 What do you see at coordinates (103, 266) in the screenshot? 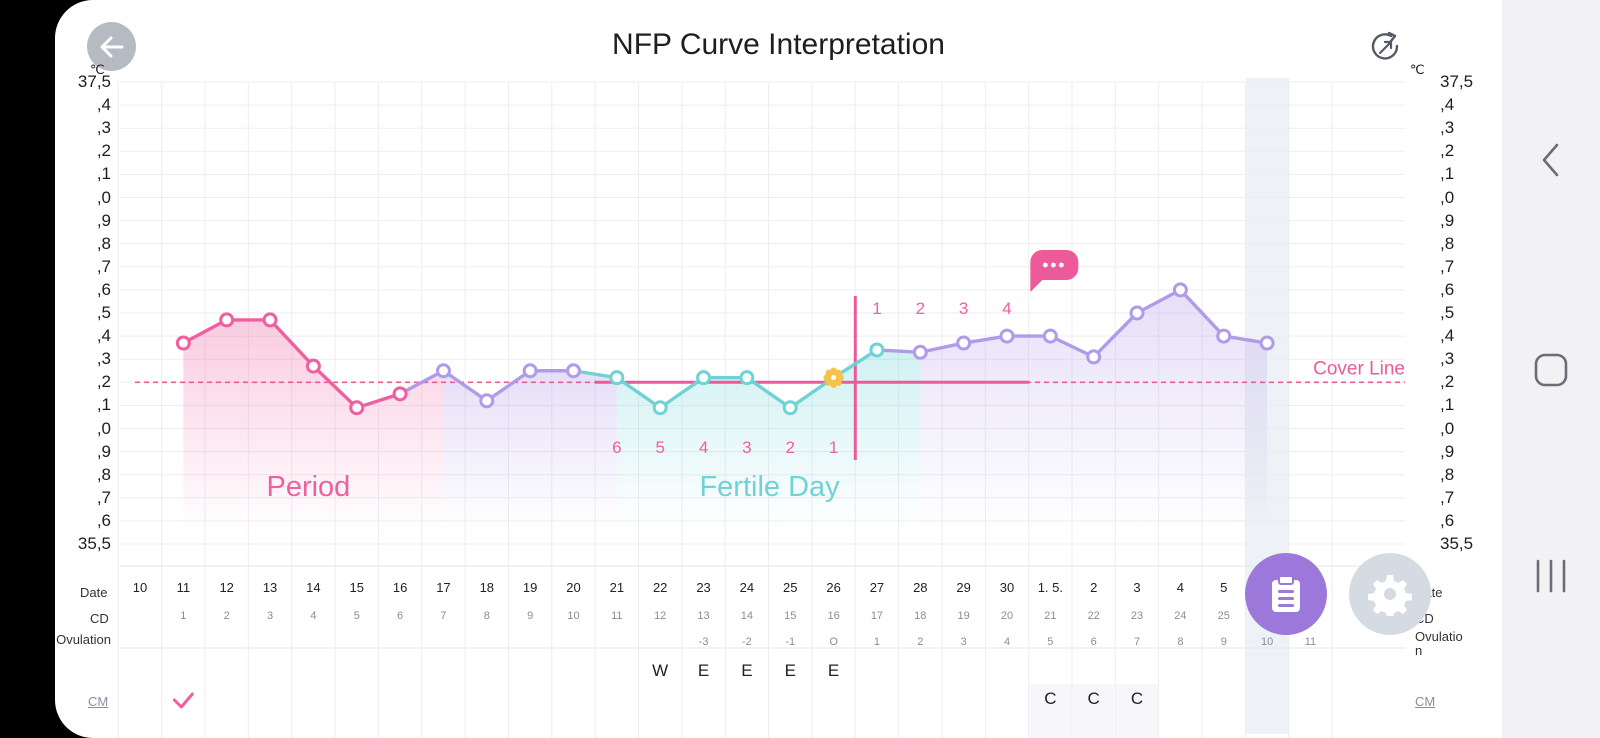
I see `y-tick-label: ,7` at bounding box center [103, 266].